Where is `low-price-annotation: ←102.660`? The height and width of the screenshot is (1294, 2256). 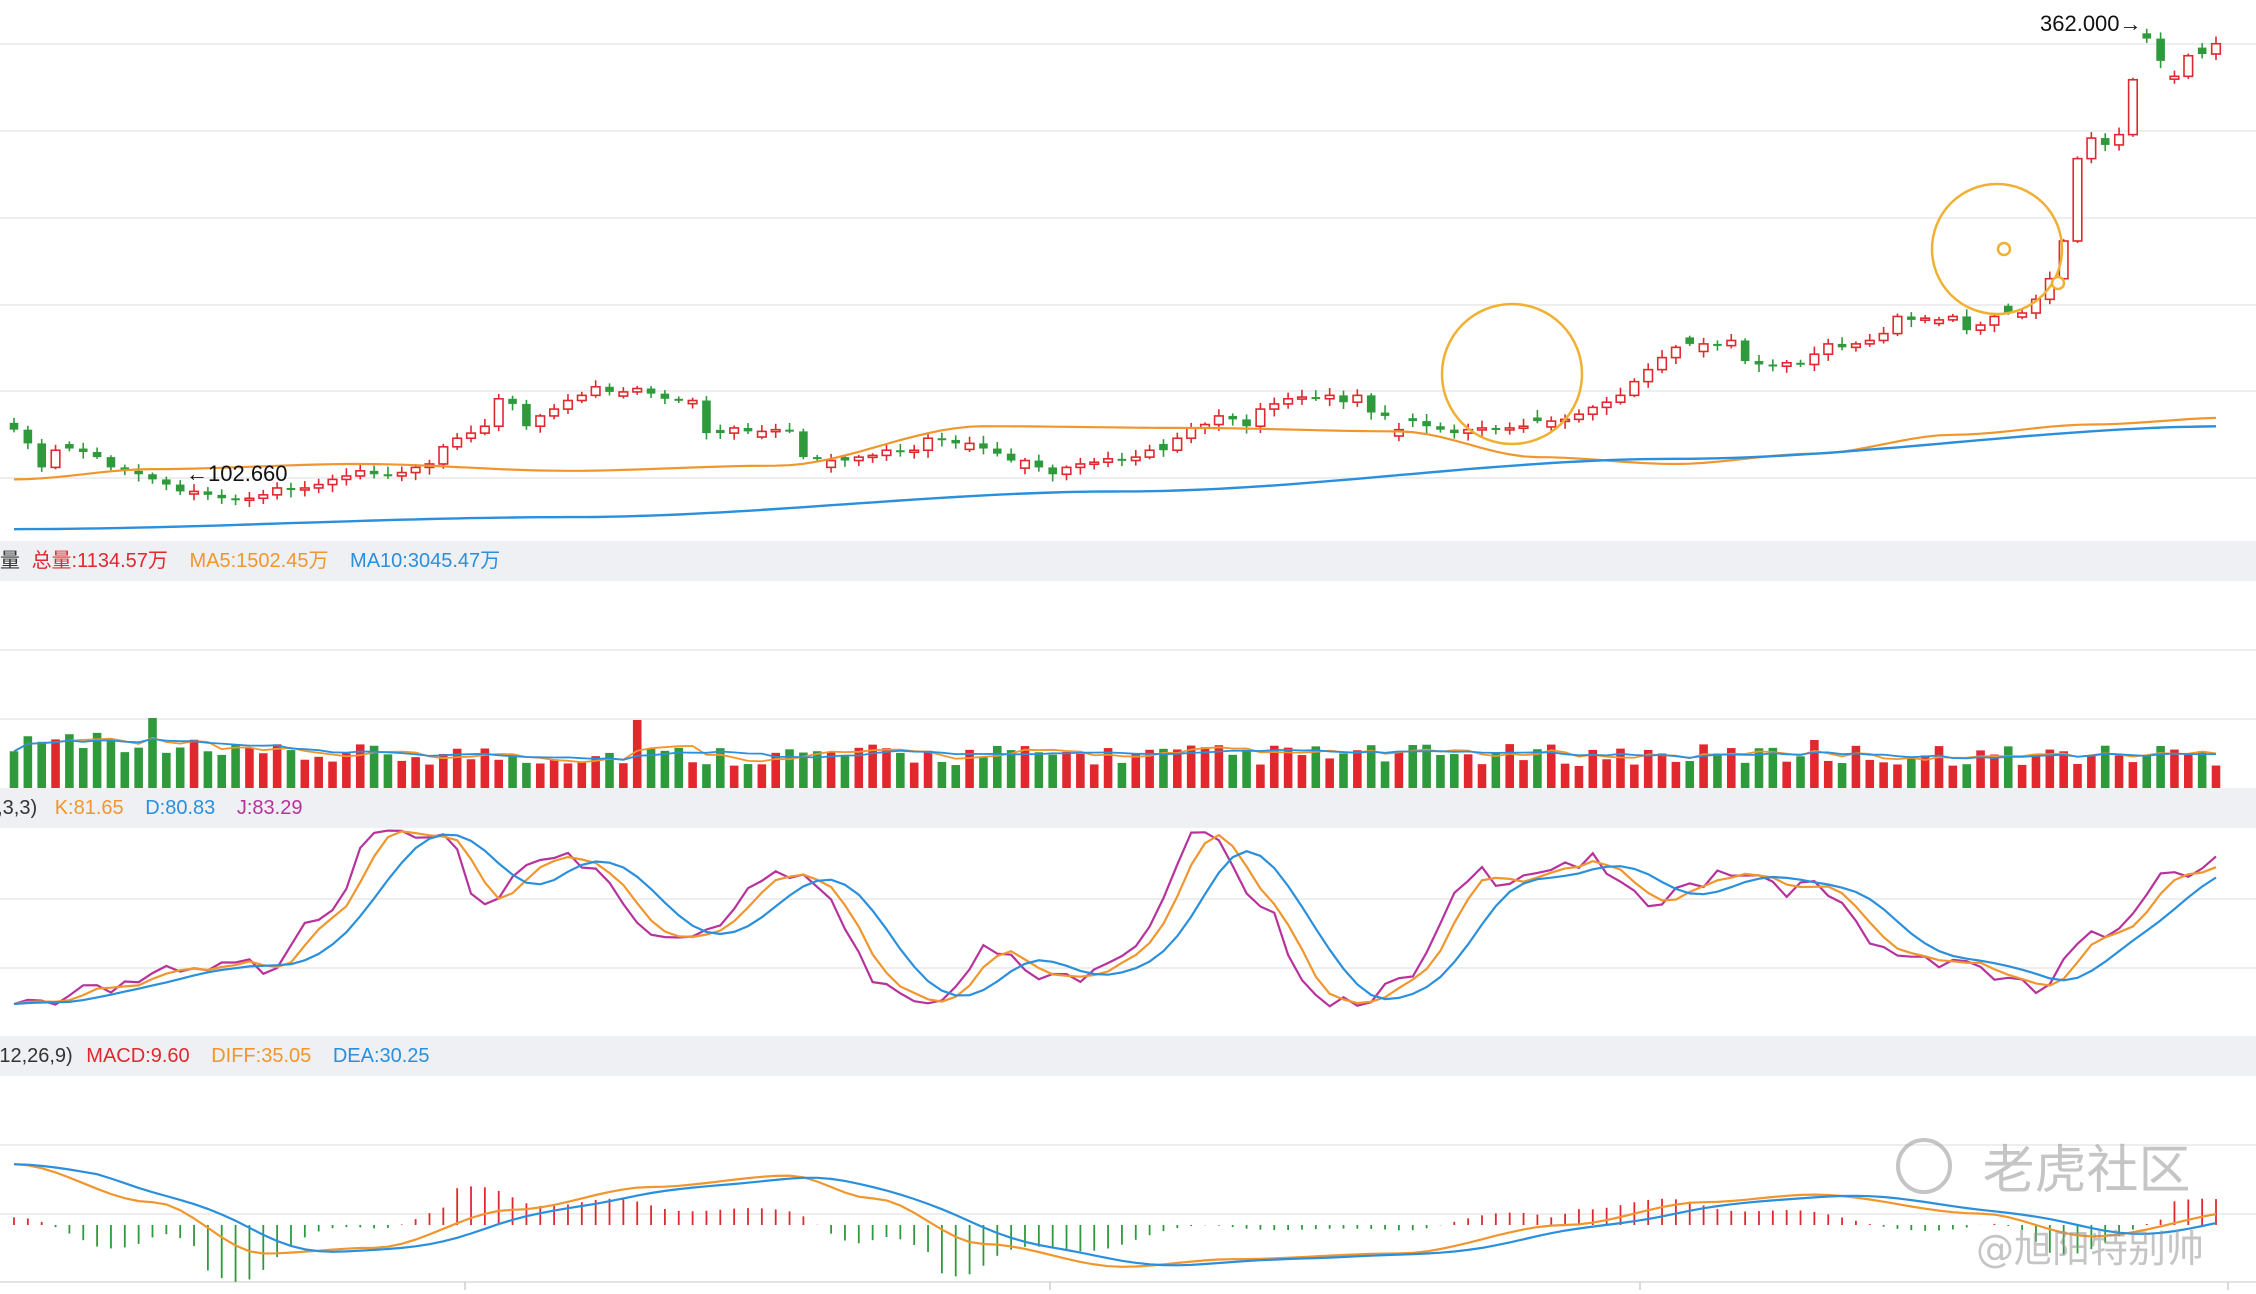 low-price-annotation: ←102.660 is located at coordinates (237, 473).